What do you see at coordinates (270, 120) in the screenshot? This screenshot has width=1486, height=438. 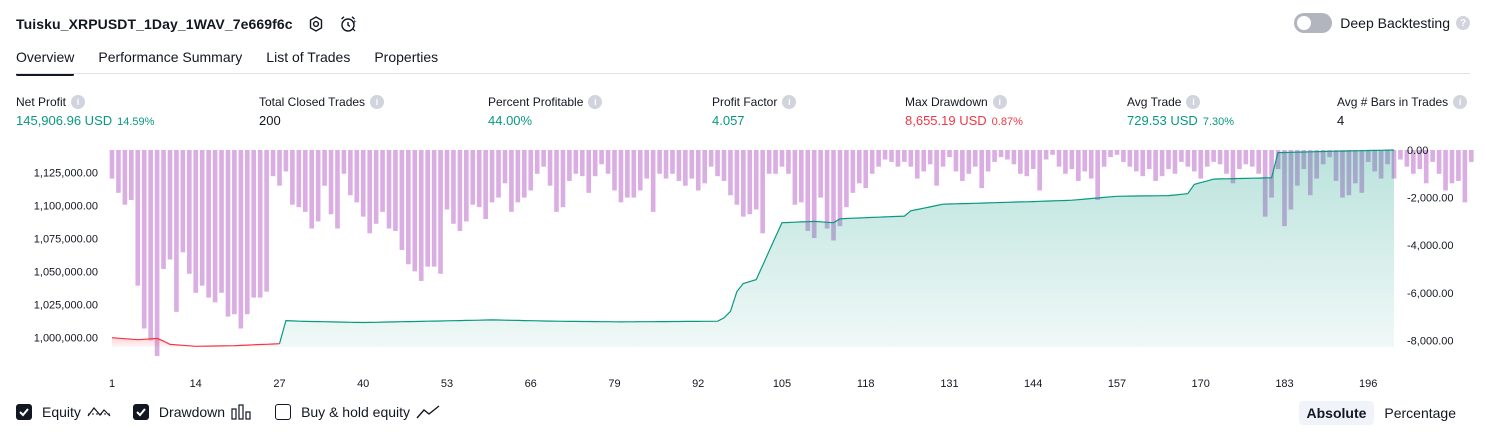 I see `metric-value: 200` at bounding box center [270, 120].